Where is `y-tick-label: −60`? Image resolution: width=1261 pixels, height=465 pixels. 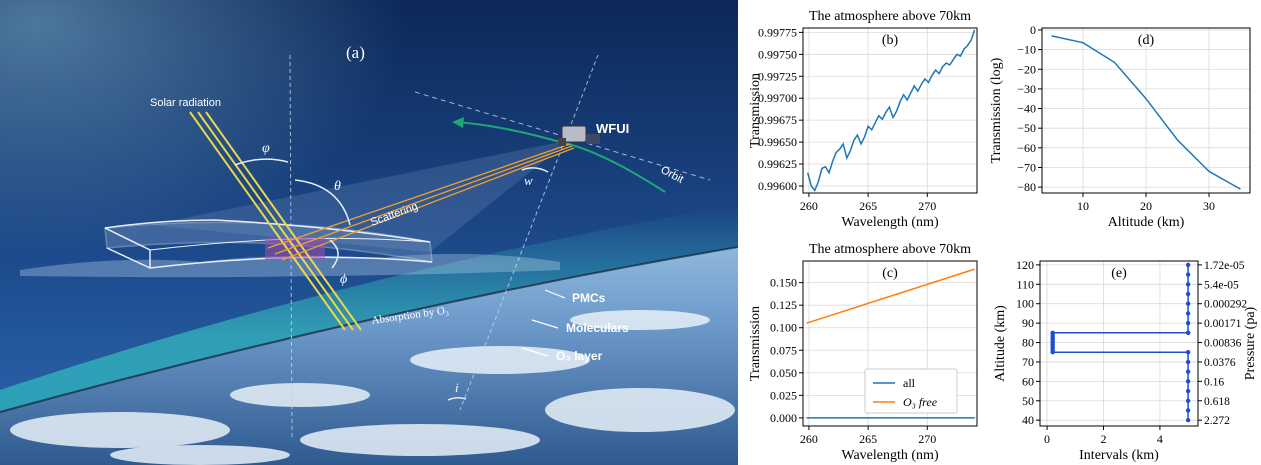 y-tick-label: −60 is located at coordinates (1026, 148).